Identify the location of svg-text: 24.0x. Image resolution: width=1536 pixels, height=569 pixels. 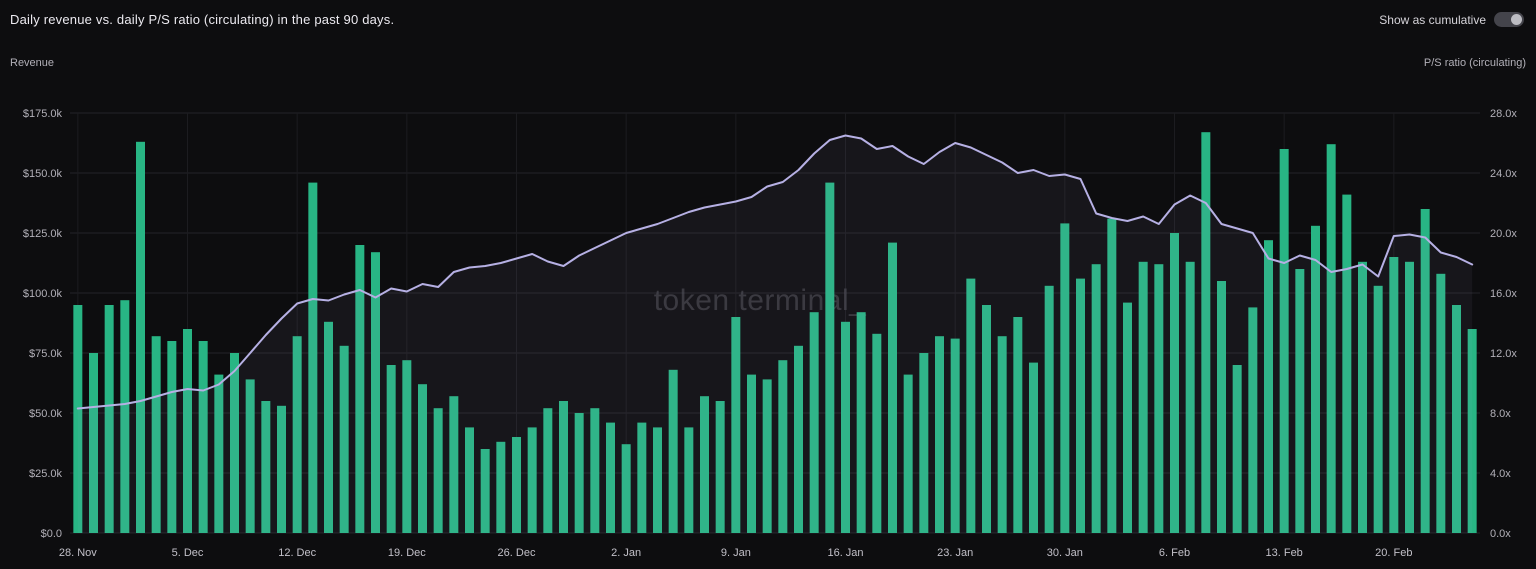
(1503, 174).